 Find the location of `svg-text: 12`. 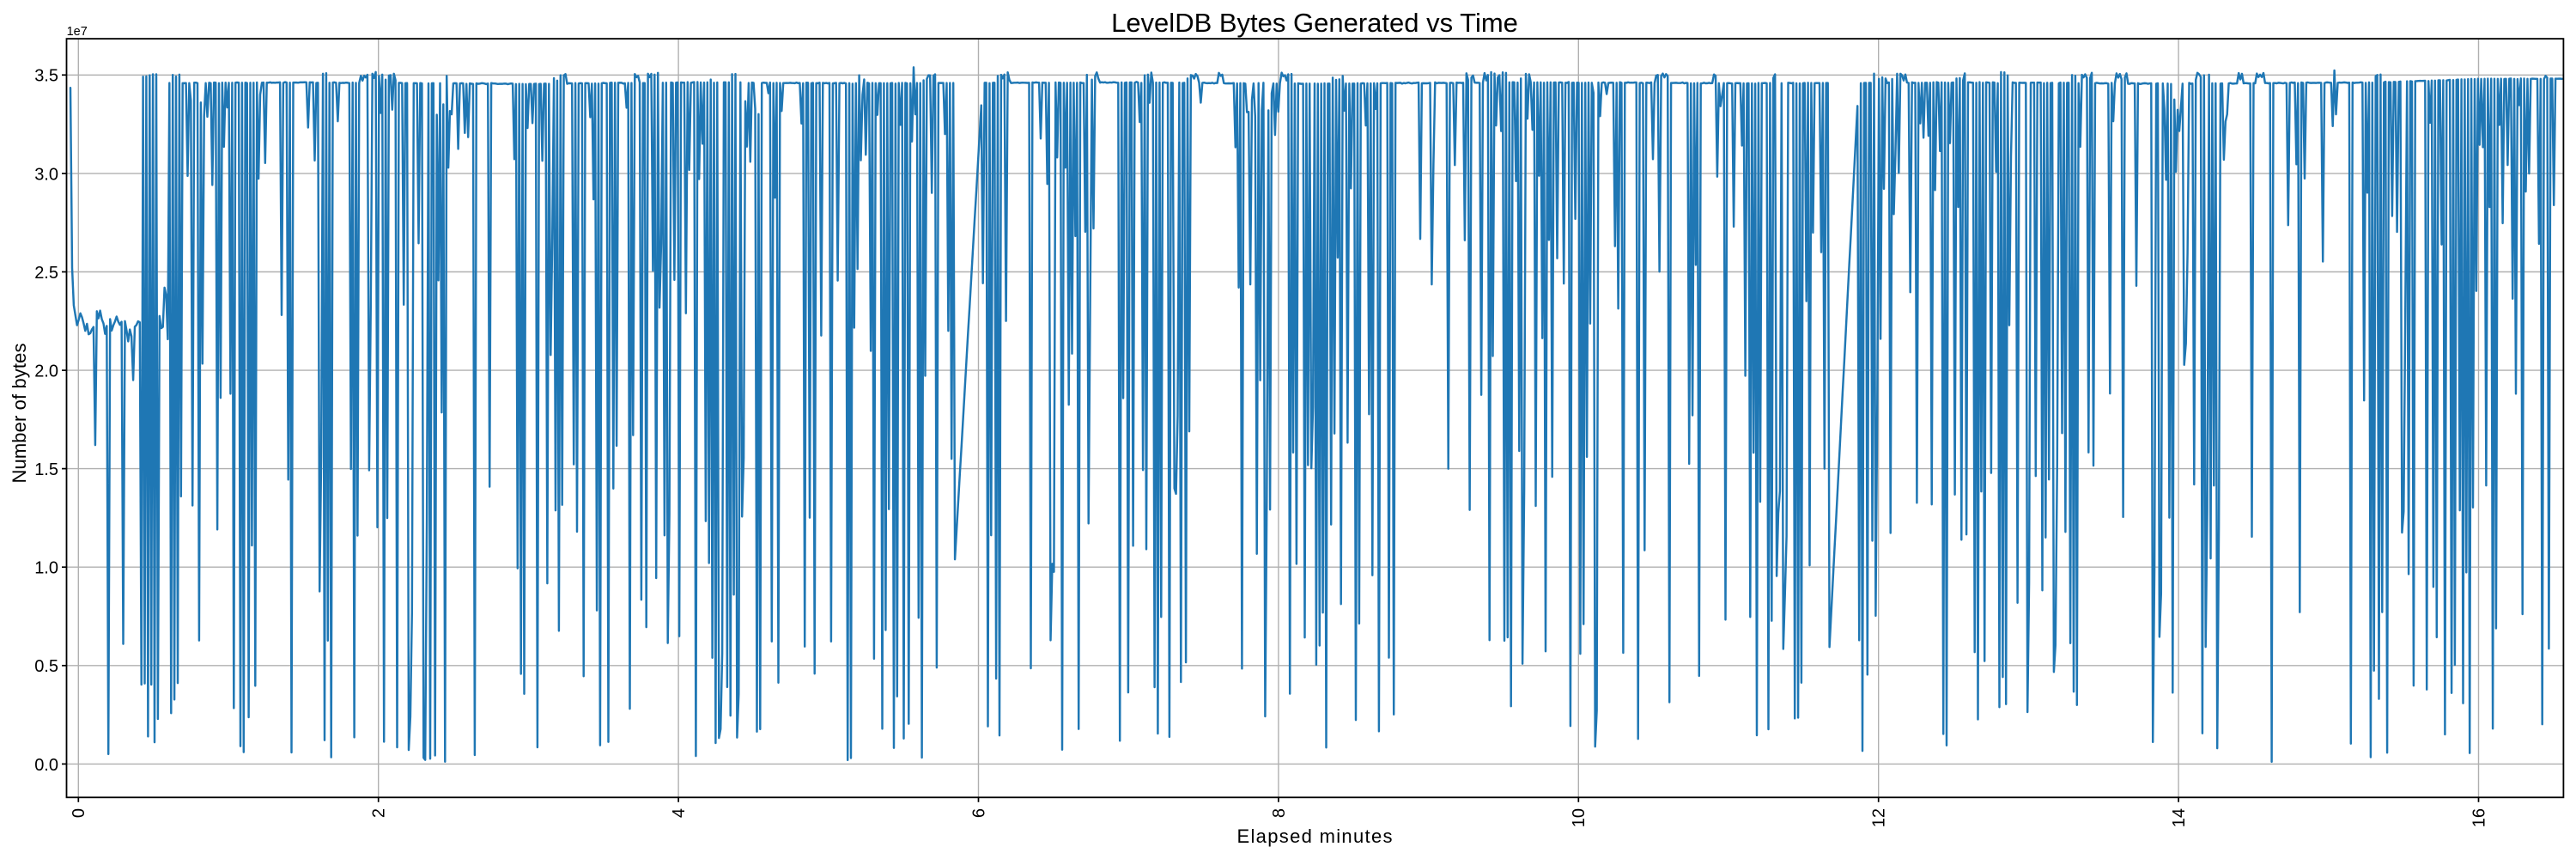

svg-text: 12 is located at coordinates (1880, 817).